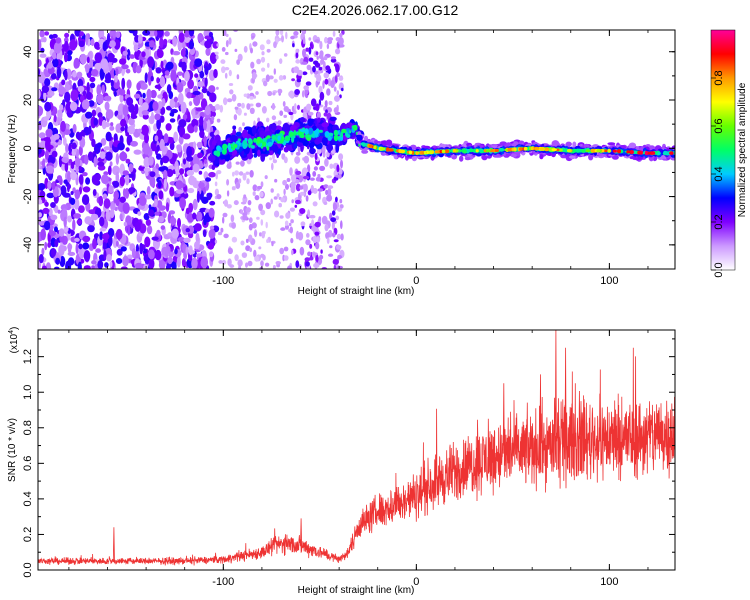 The height and width of the screenshot is (600, 750). I want to click on colorbar-tick-label: 0.4, so click(719, 173).